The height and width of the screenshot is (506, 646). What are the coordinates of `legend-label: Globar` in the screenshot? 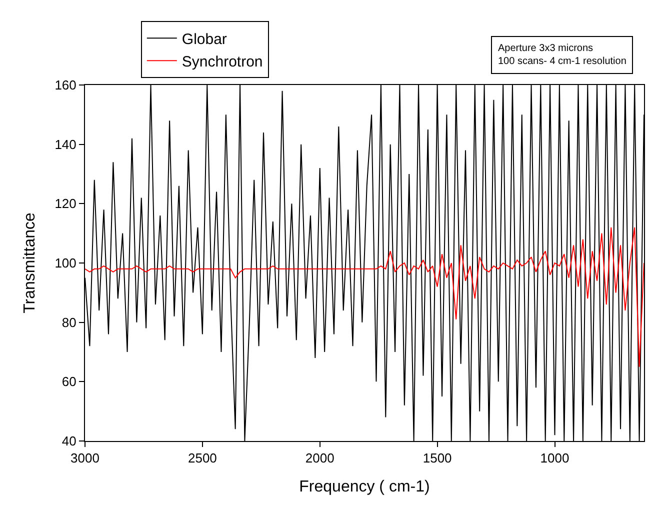 It's located at (204, 39).